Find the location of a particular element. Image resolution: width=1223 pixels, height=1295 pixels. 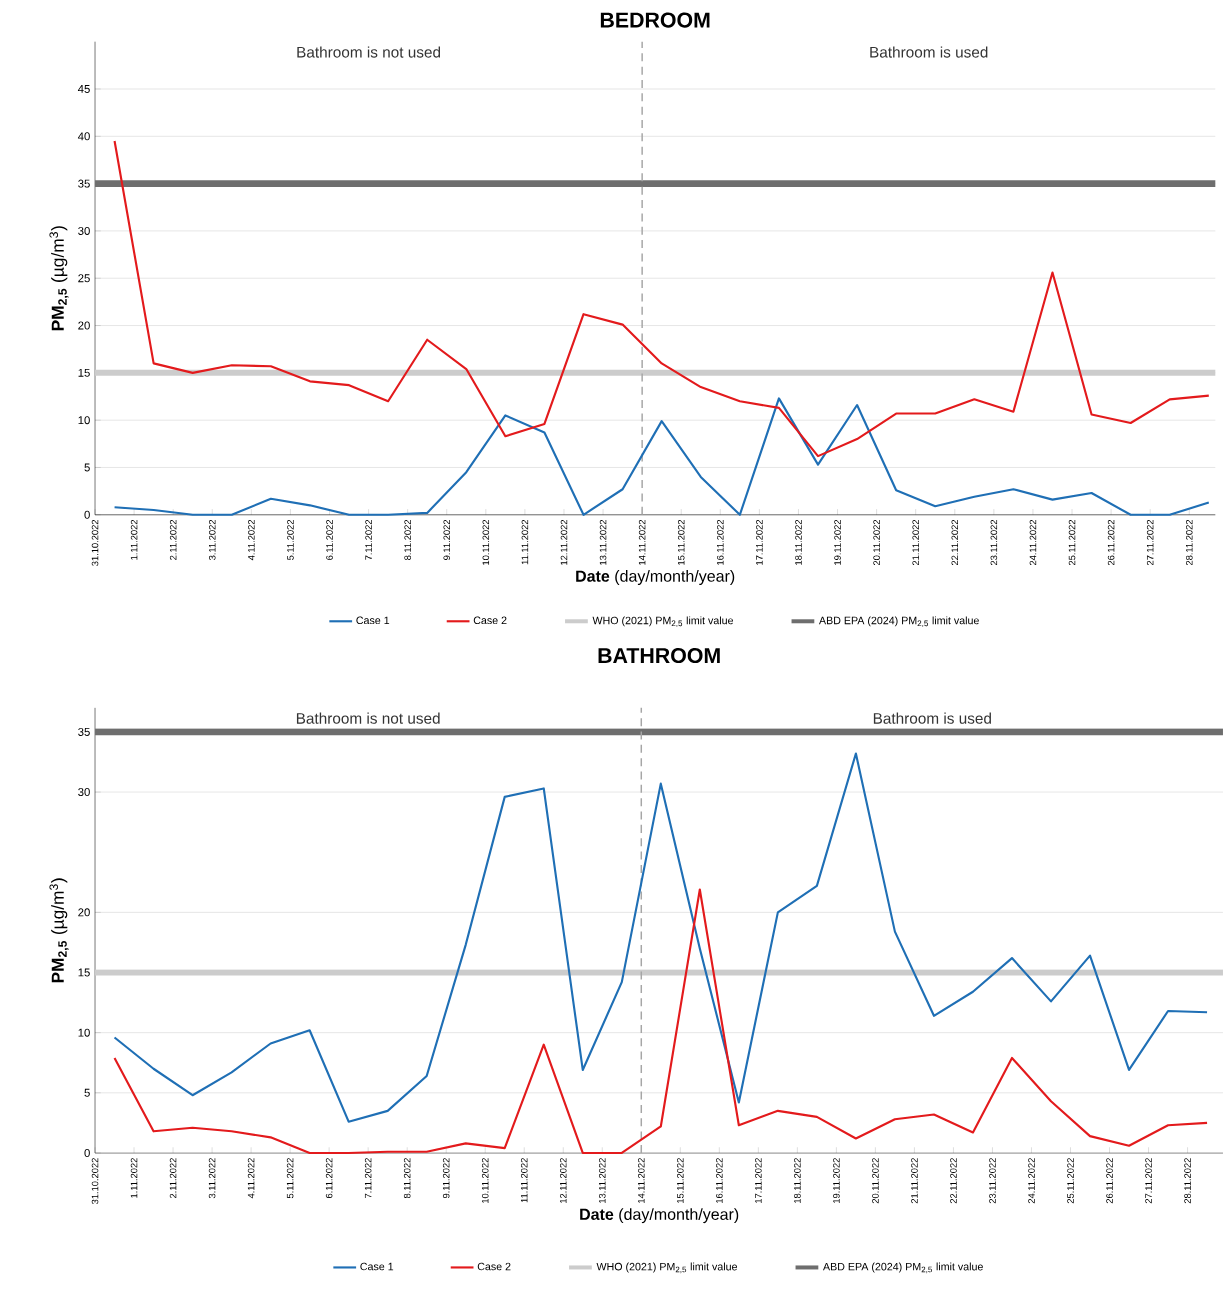

y-tick-label: 45 is located at coordinates (83, 89).